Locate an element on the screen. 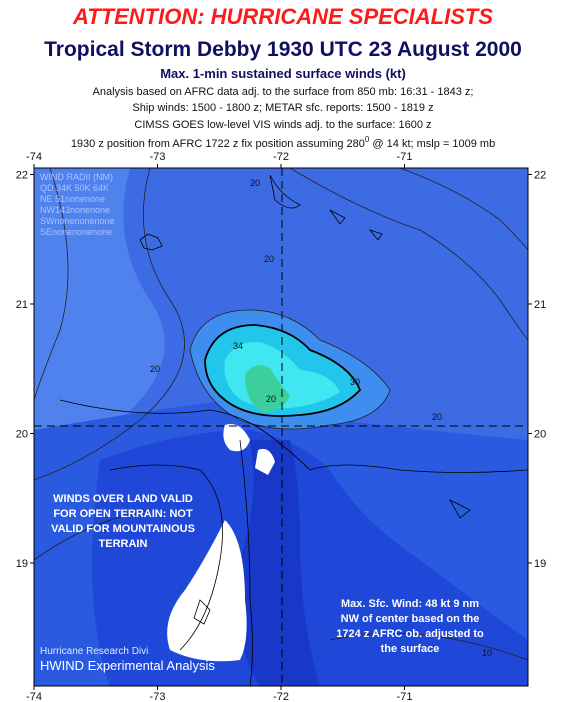 The width and height of the screenshot is (567, 702). note-line: NW of center based on the is located at coordinates (410, 619).